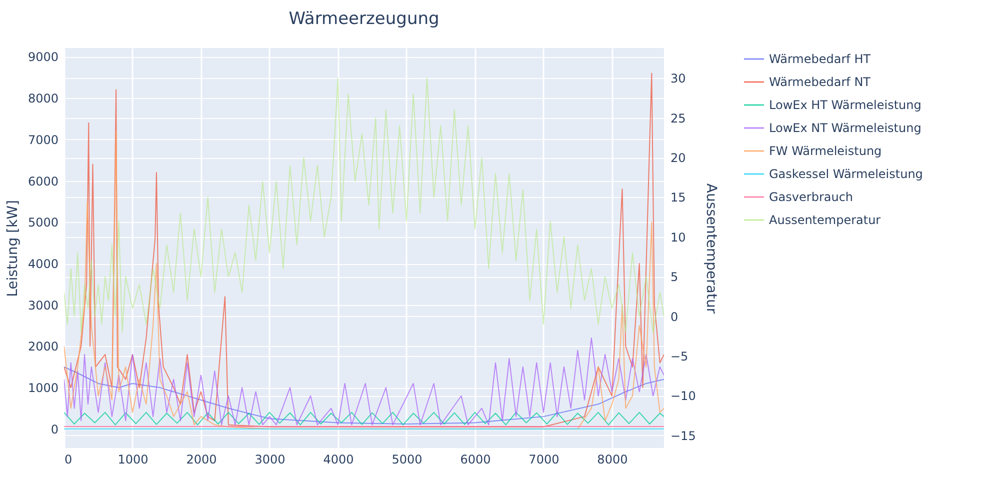 The height and width of the screenshot is (500, 1000). What do you see at coordinates (845, 128) in the screenshot?
I see `legend-label: LowEx NT Wärmeleistung` at bounding box center [845, 128].